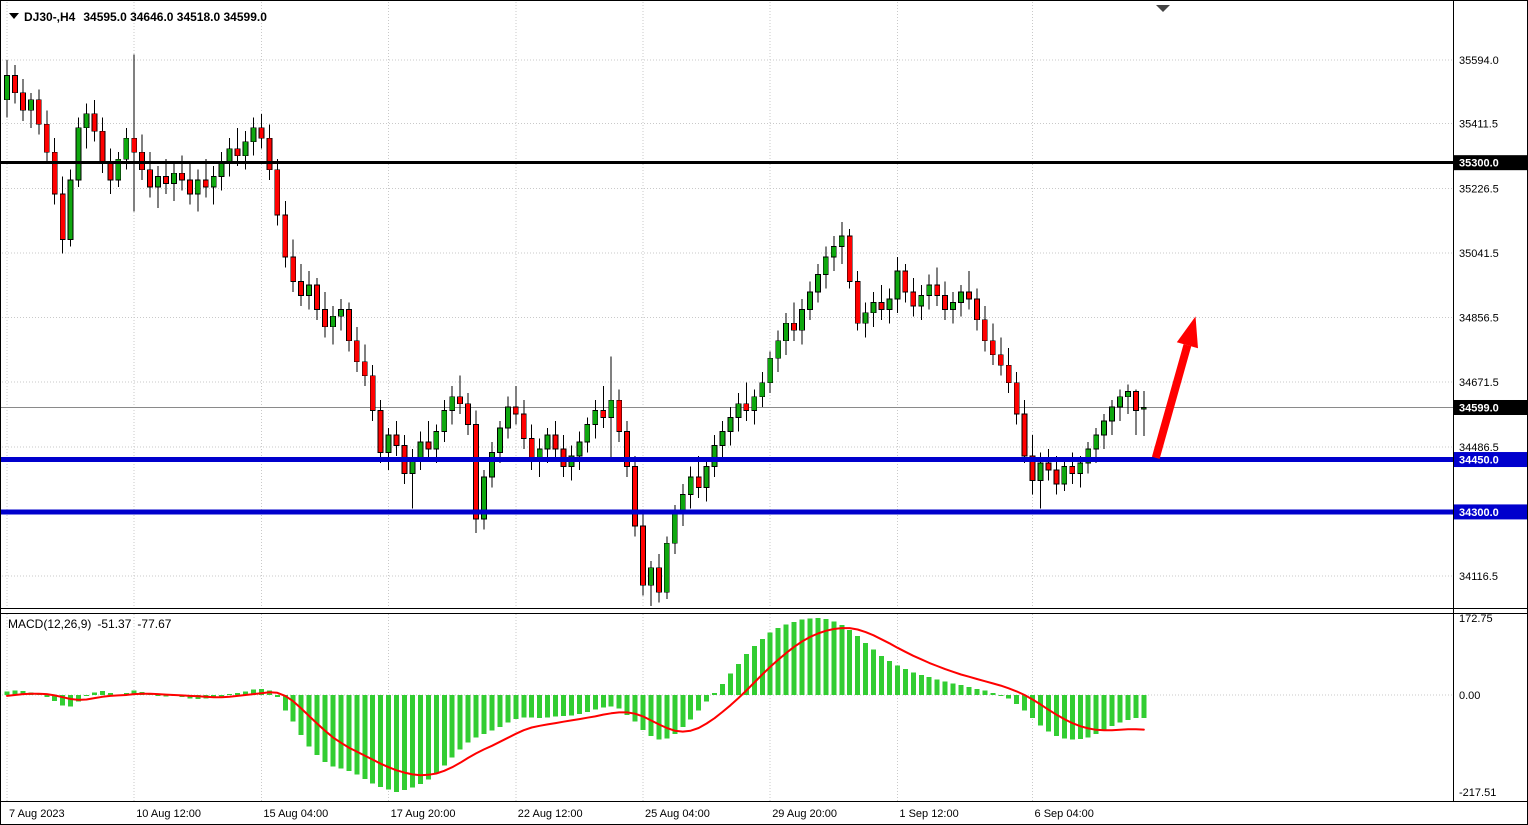 The width and height of the screenshot is (1528, 825). Describe the element at coordinates (1479, 461) in the screenshot. I see `support-line-34450-tag-label: 34450.0` at that location.